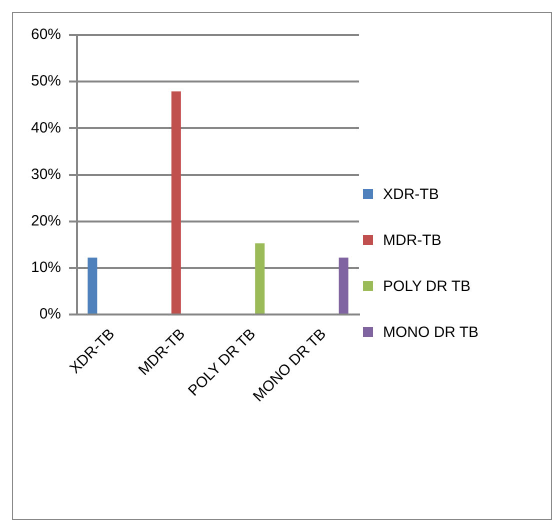 The image size is (558, 525). I want to click on y-tick-label: 30%, so click(46, 174).